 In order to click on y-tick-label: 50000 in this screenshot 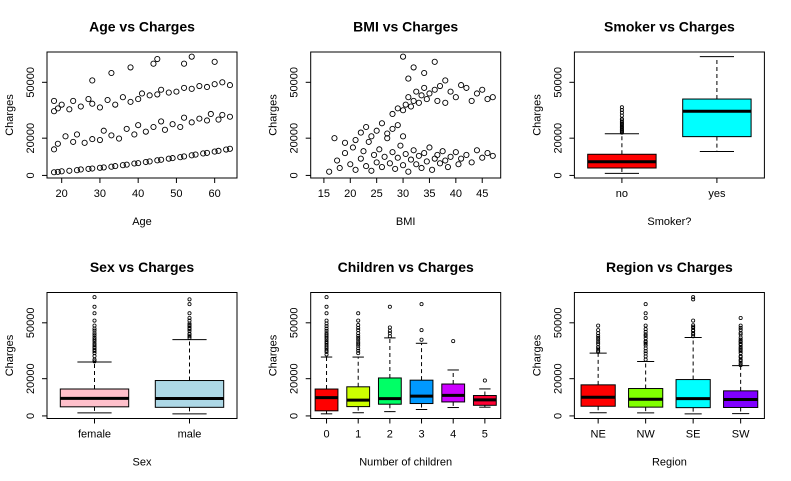, I will do `click(558, 82)`.